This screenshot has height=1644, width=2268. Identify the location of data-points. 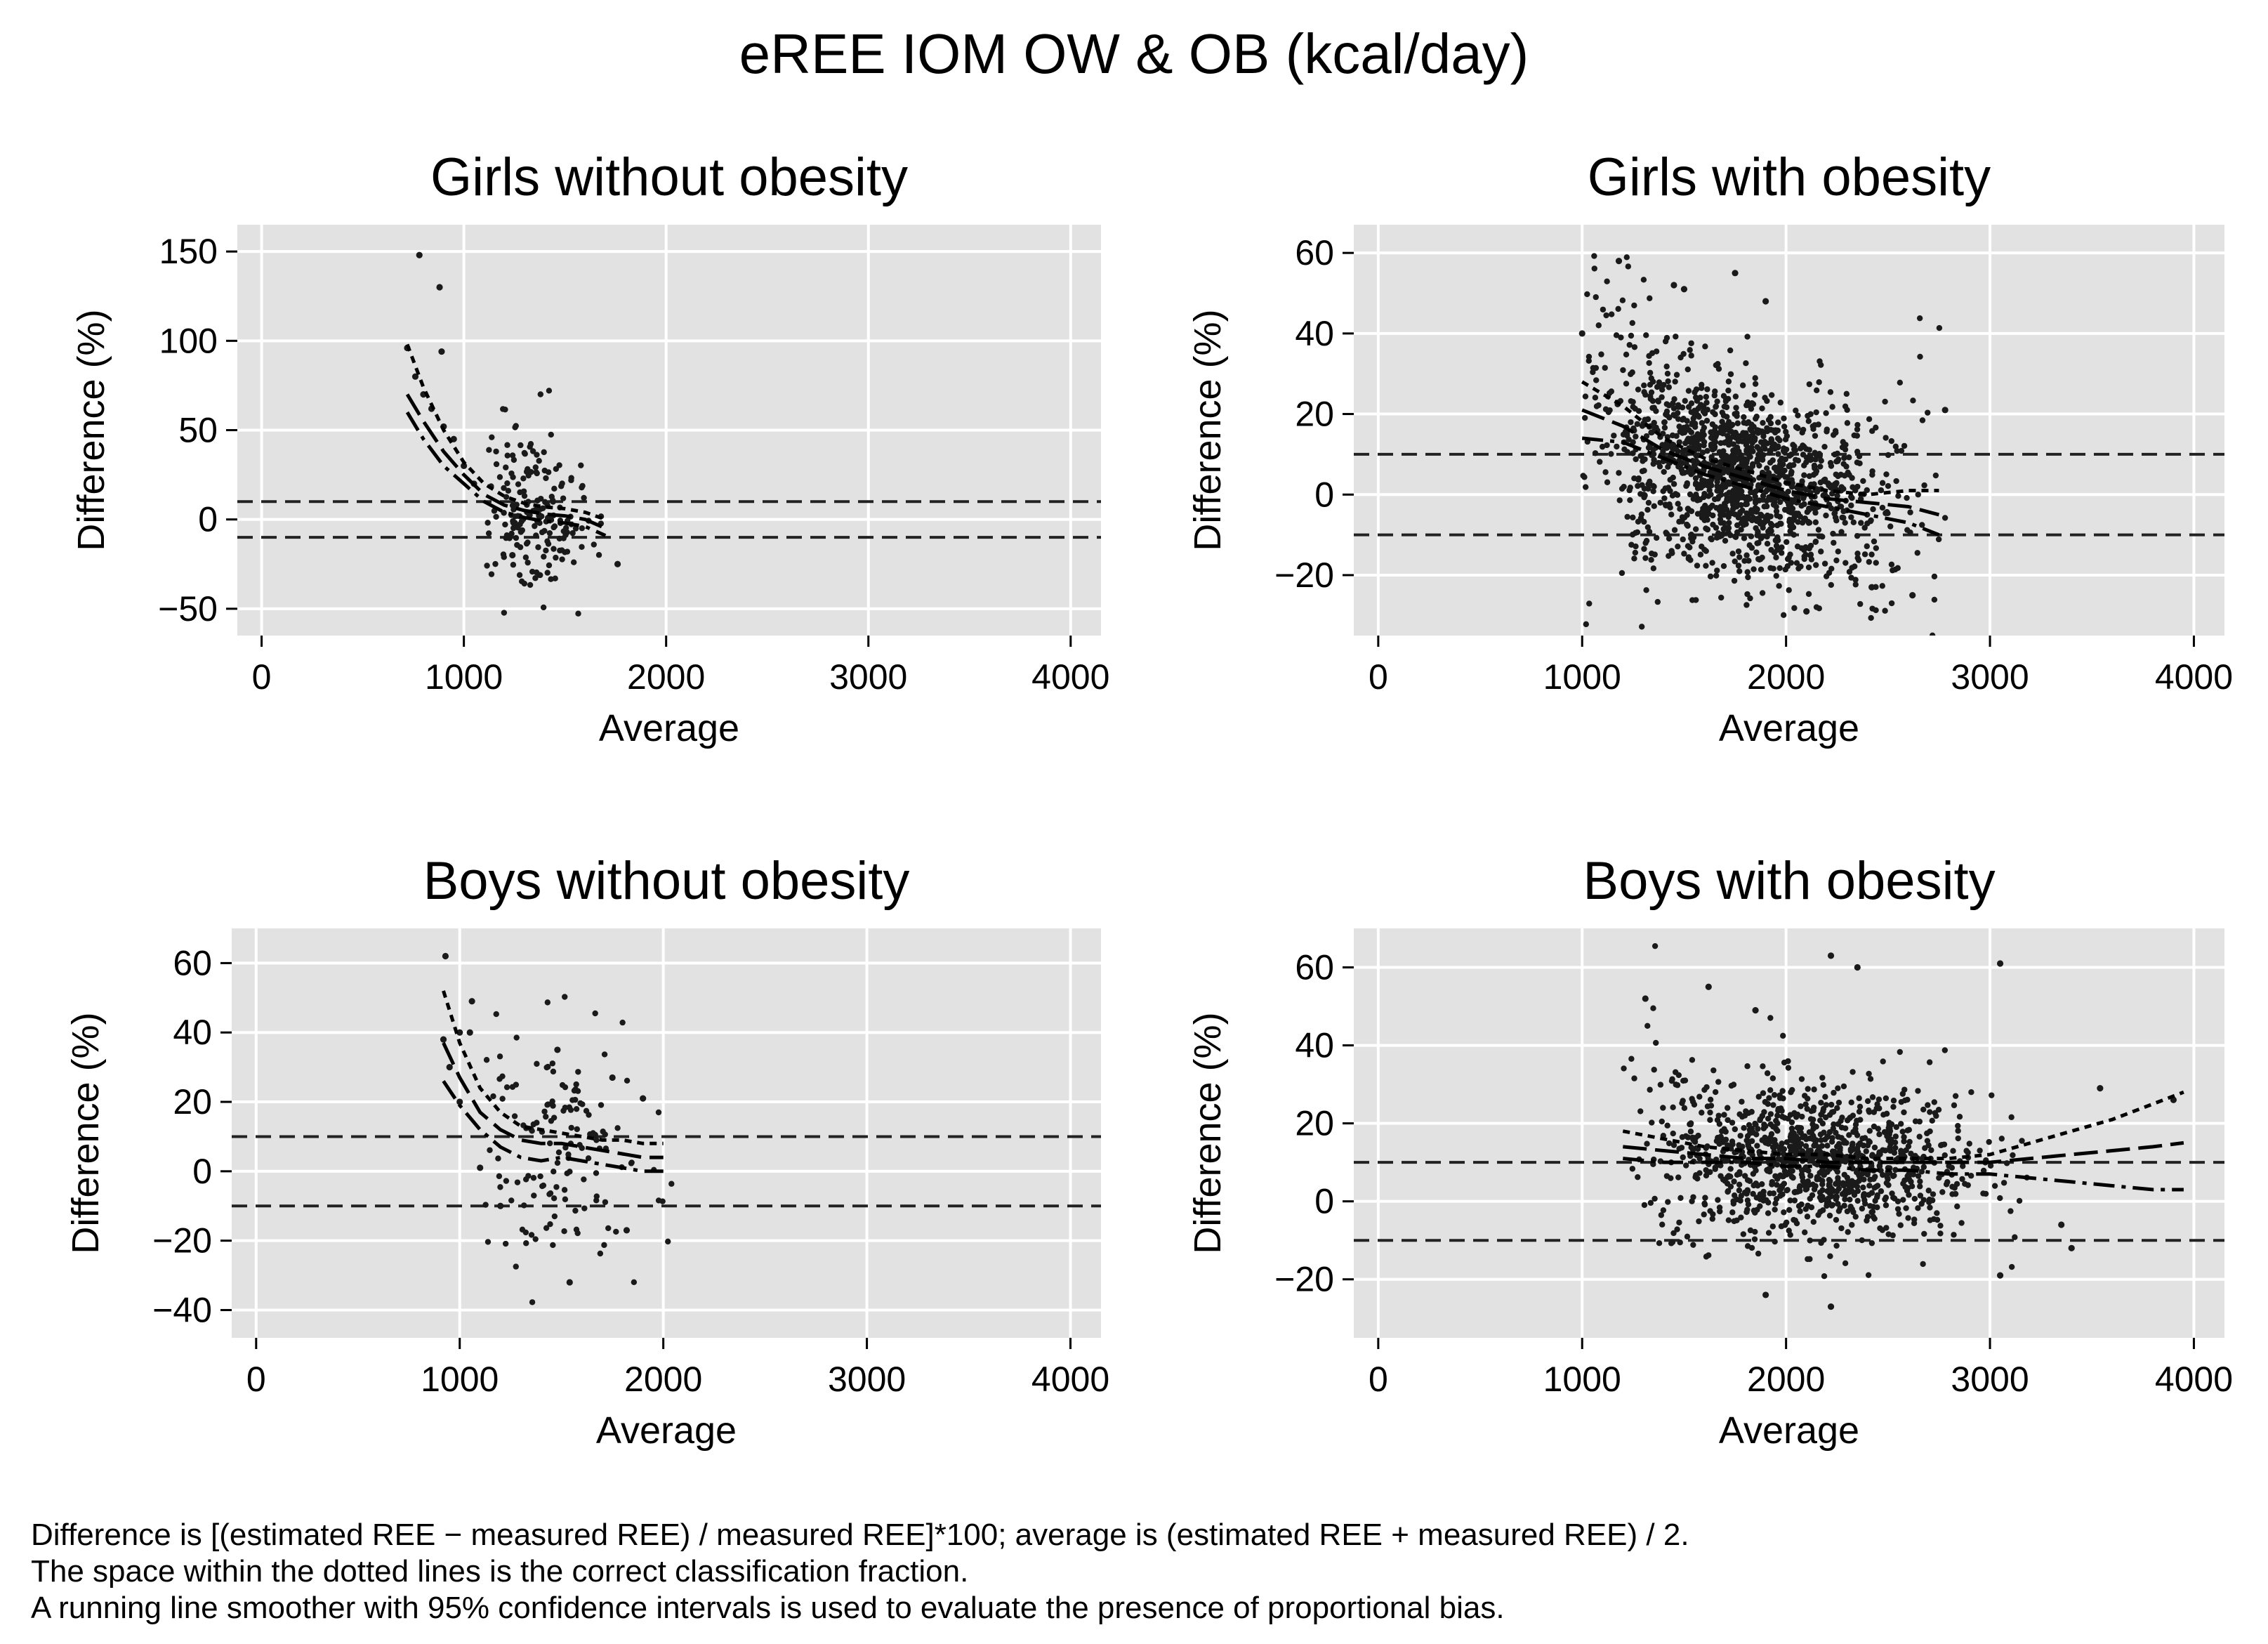
(557, 1129).